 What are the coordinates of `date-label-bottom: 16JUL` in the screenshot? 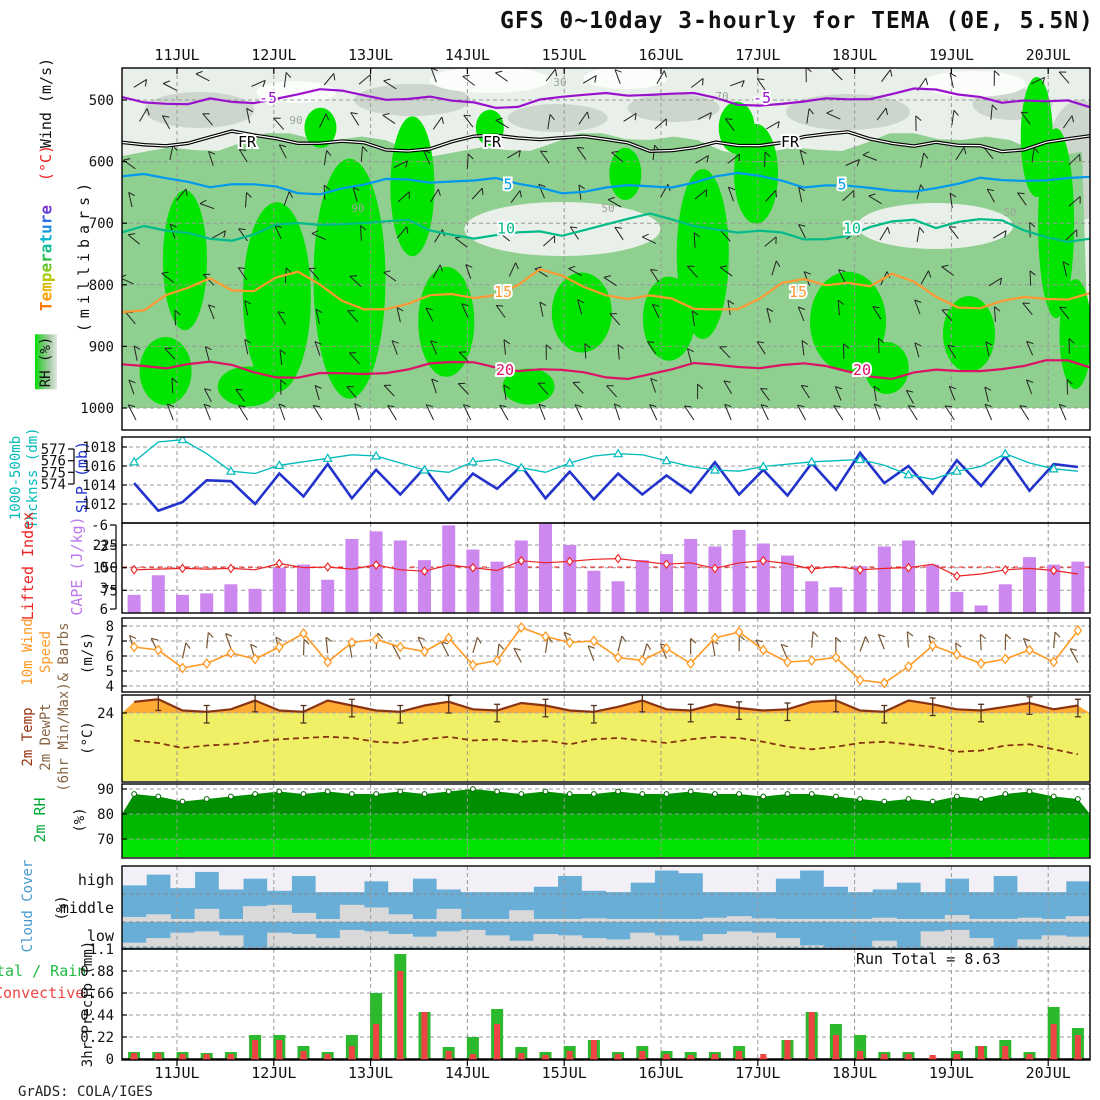 It's located at (660, 1073).